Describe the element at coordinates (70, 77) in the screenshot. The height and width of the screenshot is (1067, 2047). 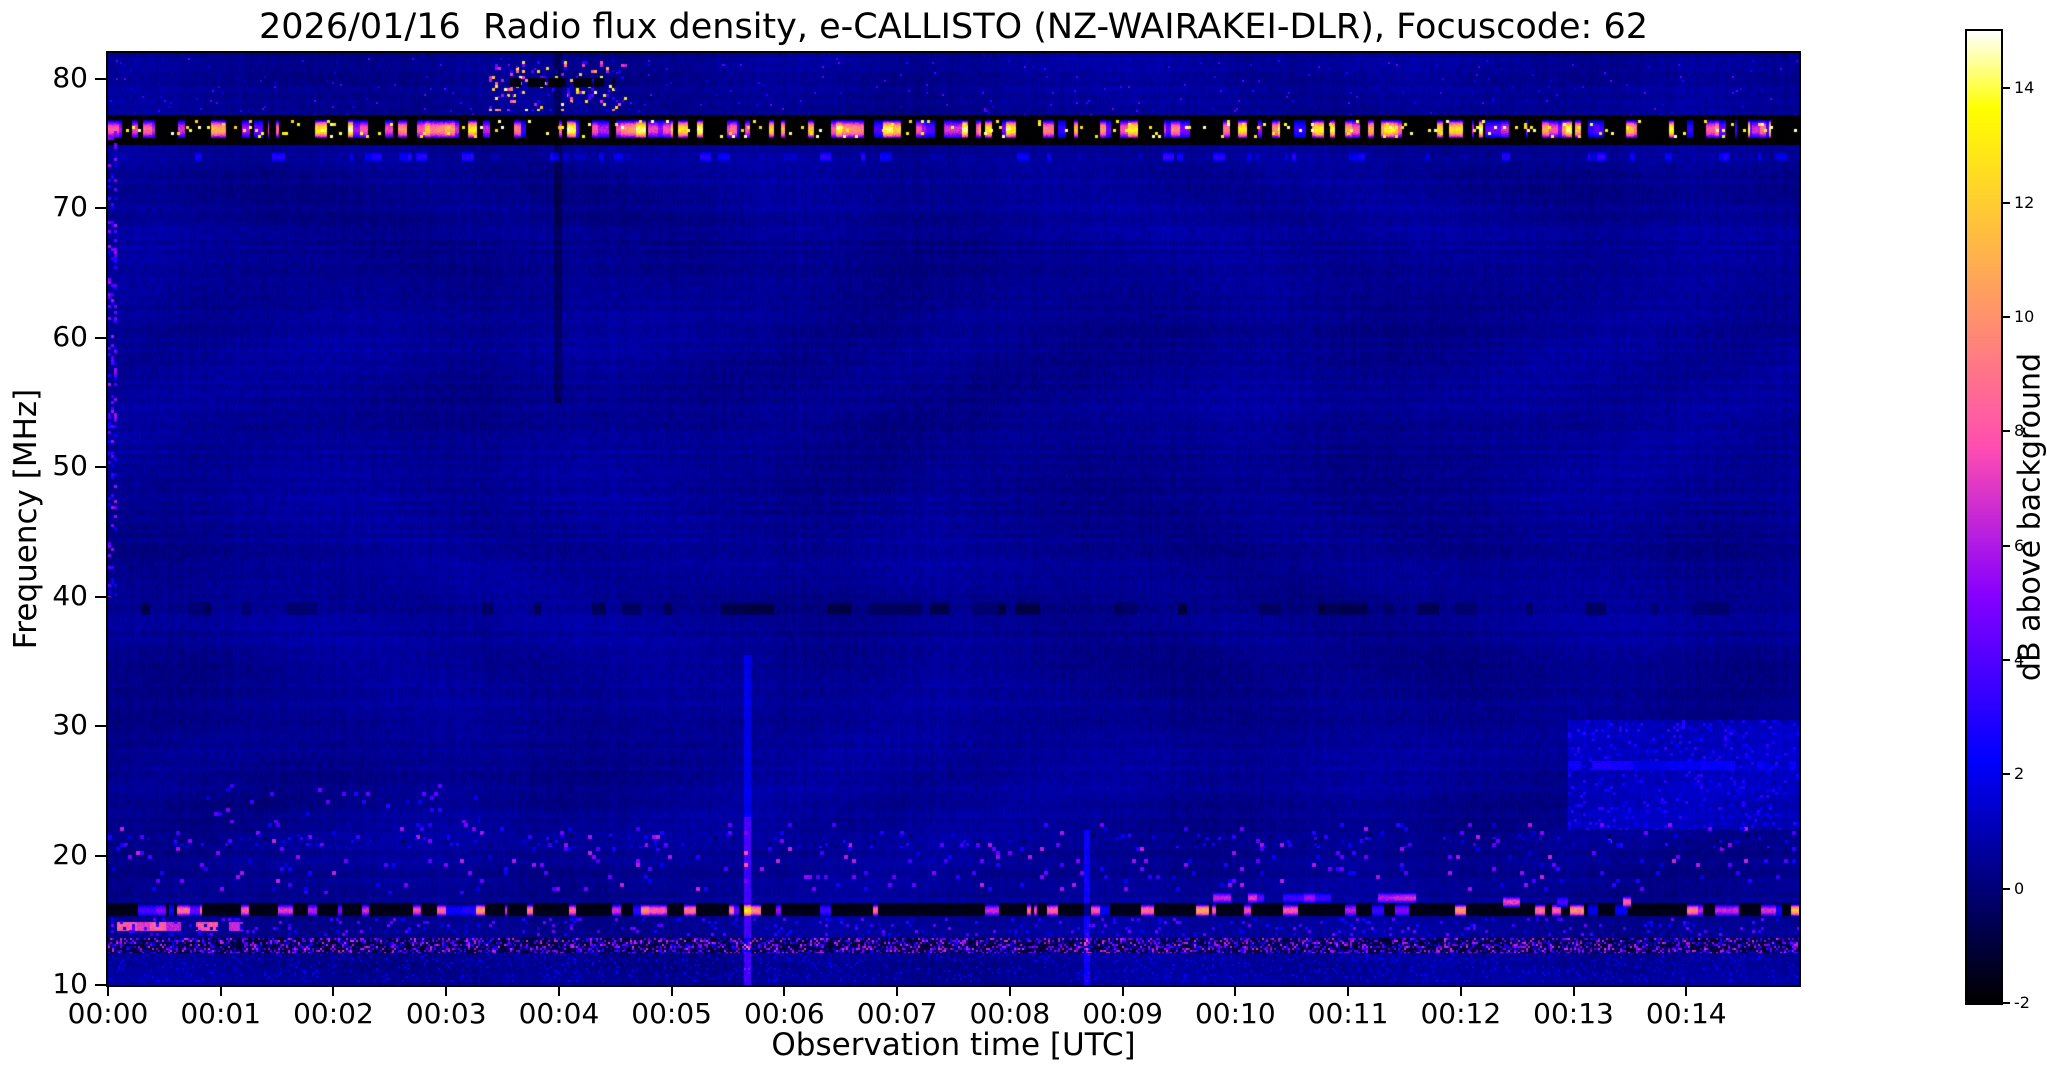
I see `y-tick-label: 80` at that location.